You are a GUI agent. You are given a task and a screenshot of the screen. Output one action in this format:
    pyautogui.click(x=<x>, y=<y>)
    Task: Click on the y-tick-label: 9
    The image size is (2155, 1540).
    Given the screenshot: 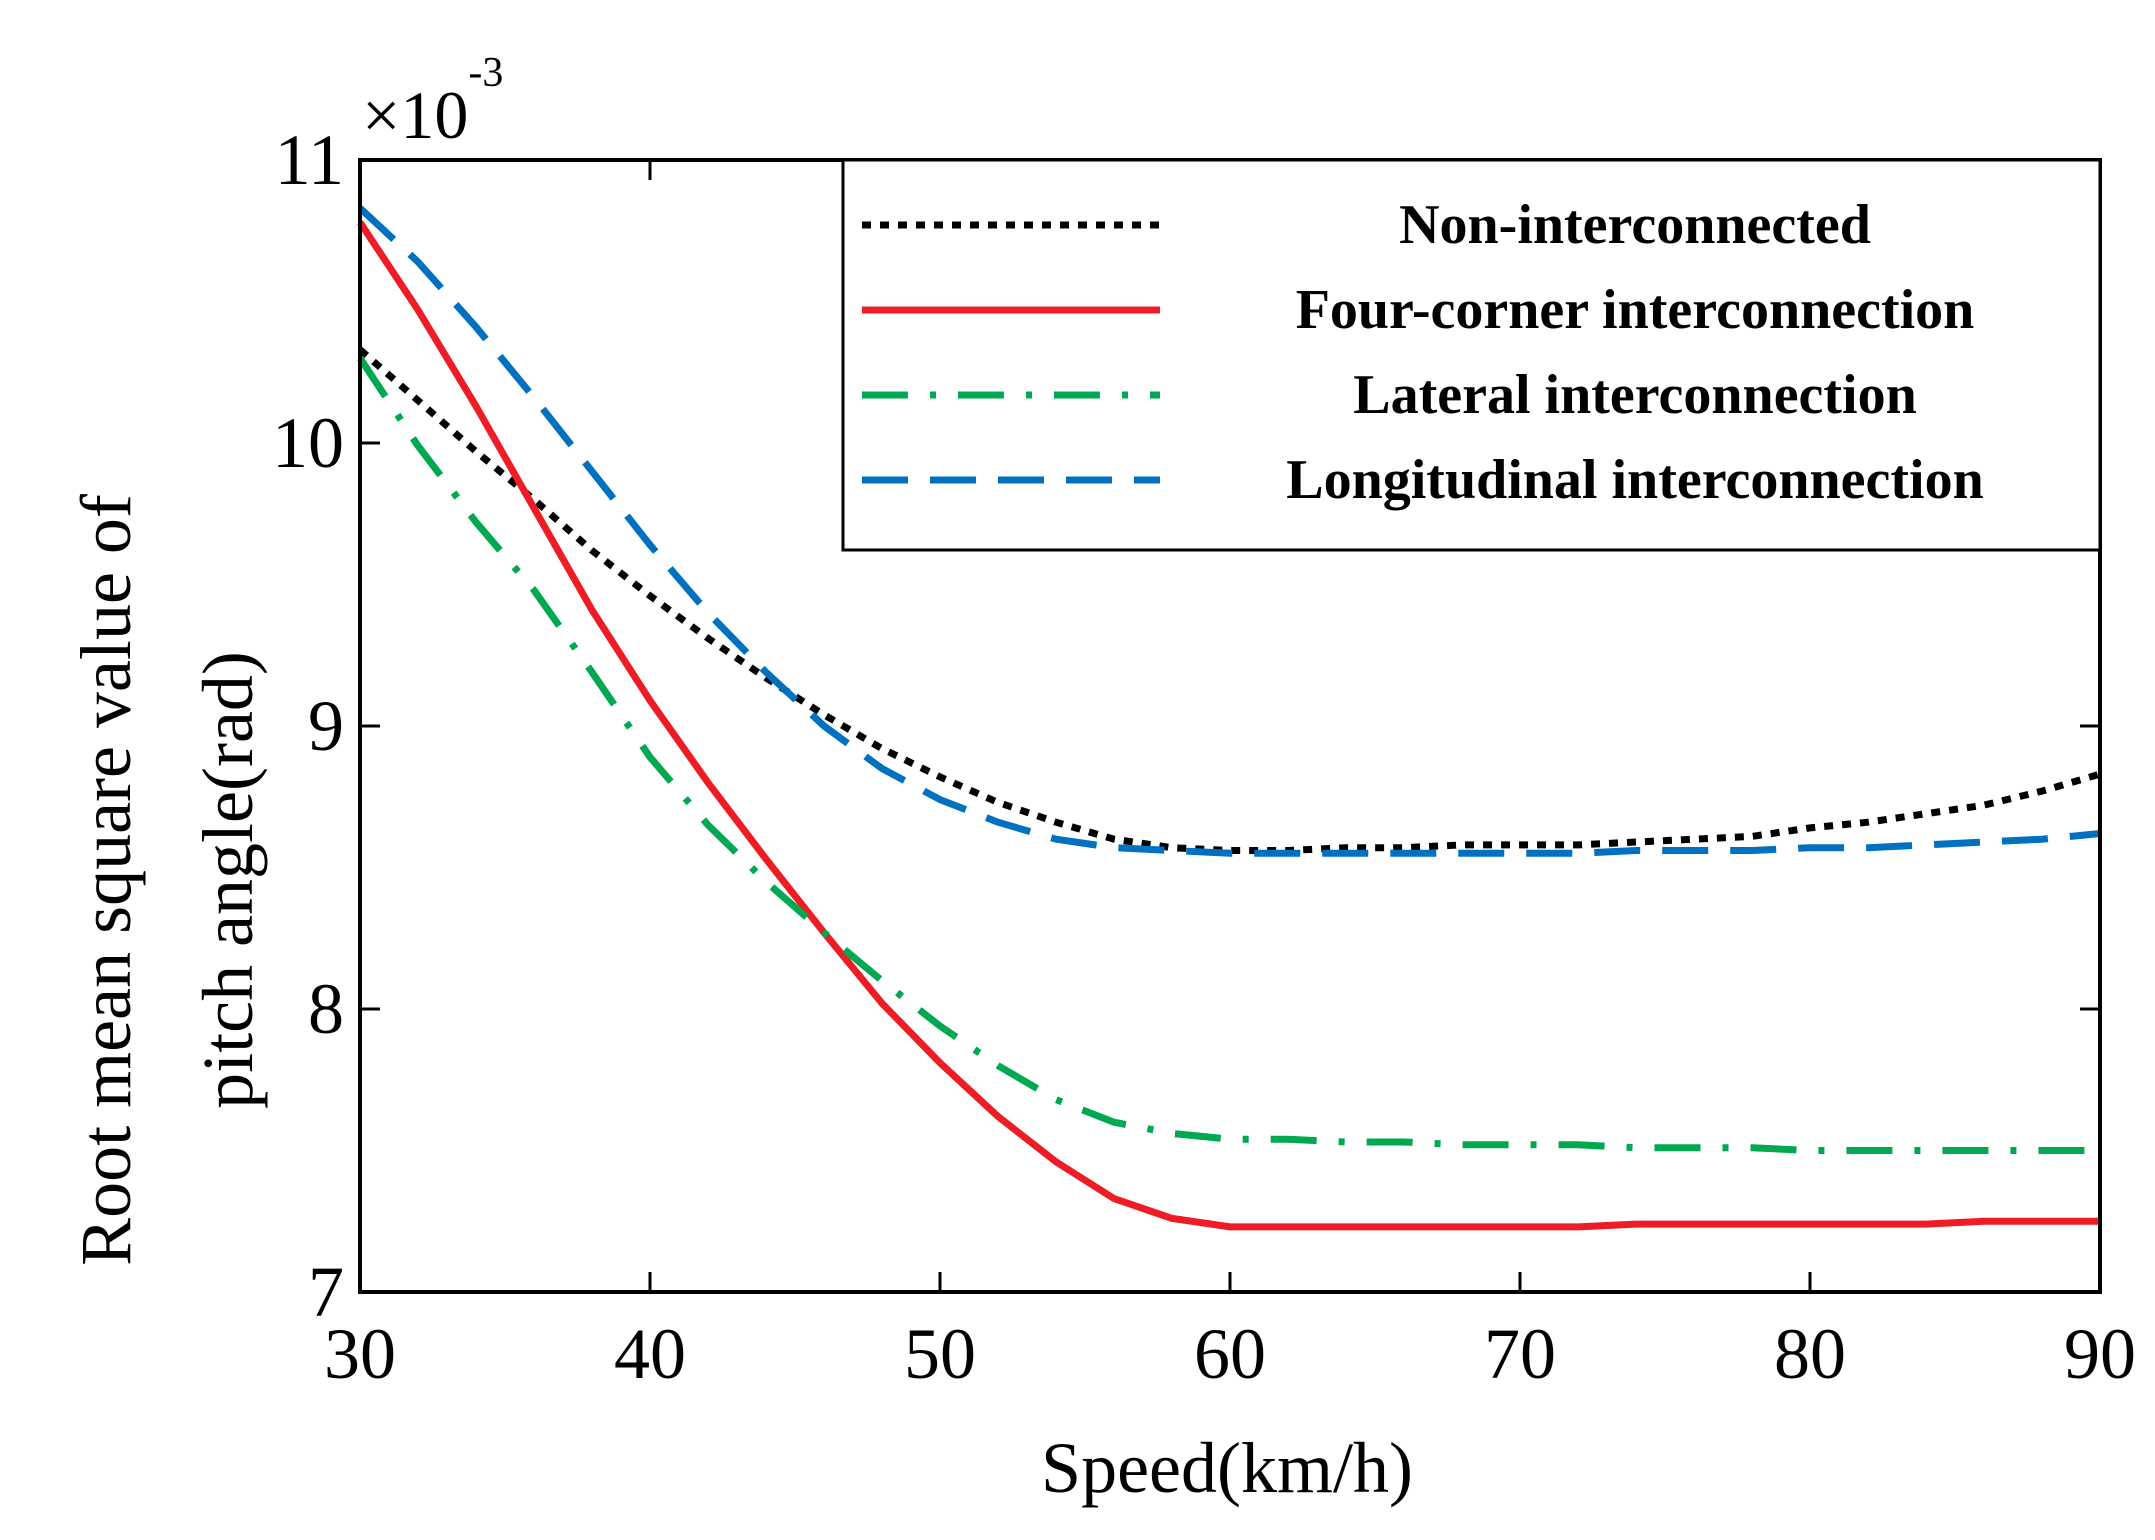 What is the action you would take?
    pyautogui.click(x=326, y=726)
    